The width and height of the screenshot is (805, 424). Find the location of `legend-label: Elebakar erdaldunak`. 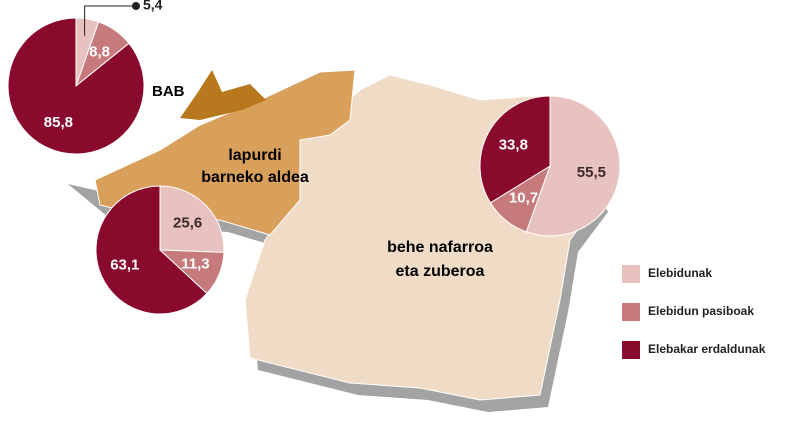

legend-label: Elebakar erdaldunak is located at coordinates (707, 349).